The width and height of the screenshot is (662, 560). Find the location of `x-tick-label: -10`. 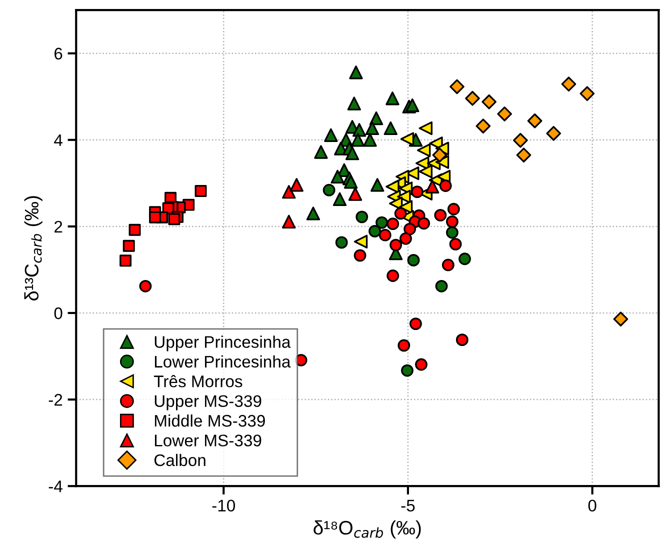

x-tick-label: -10 is located at coordinates (224, 506).